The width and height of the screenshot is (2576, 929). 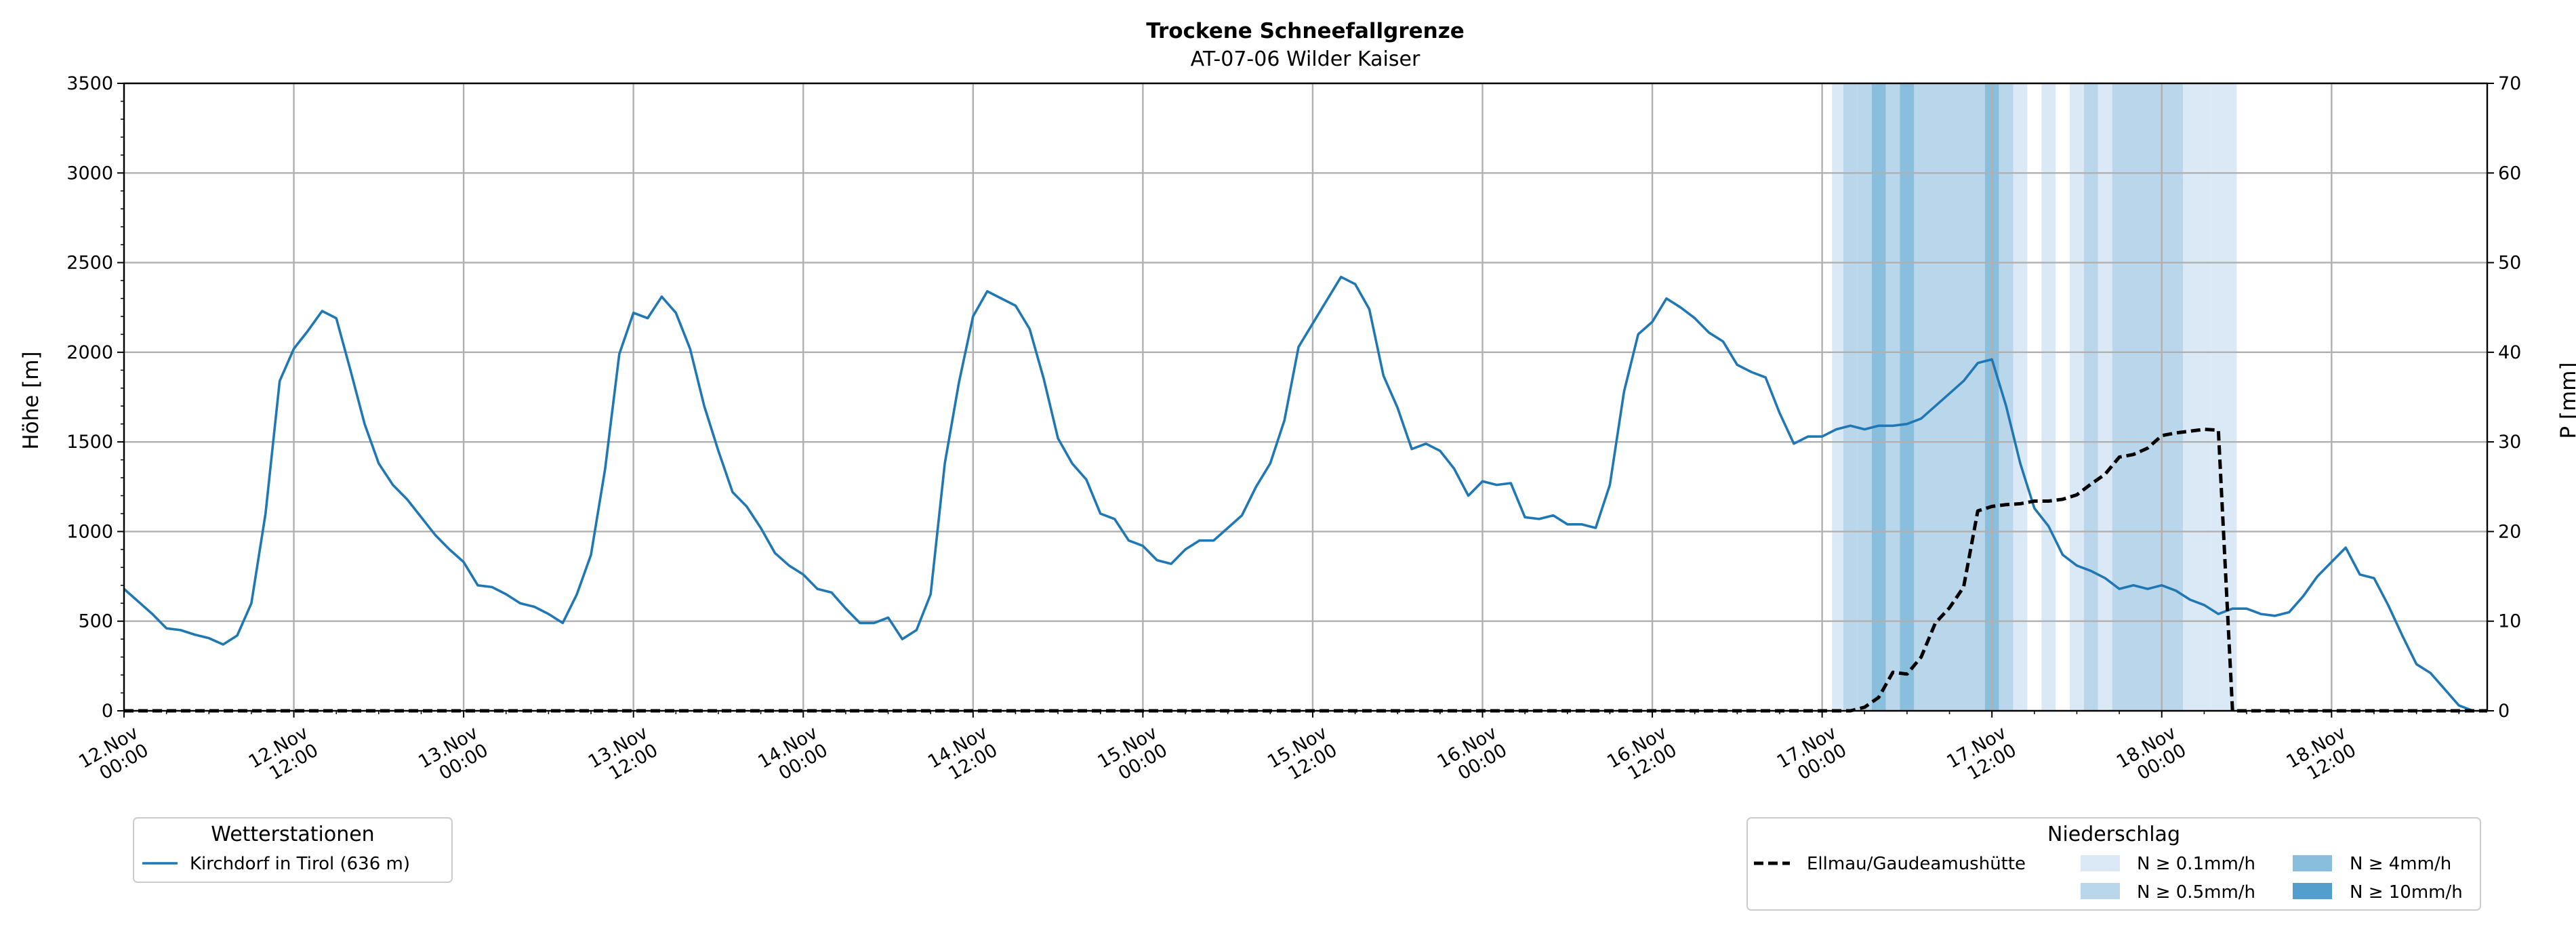 What do you see at coordinates (2566, 400) in the screenshot?
I see `y-axis-label-right: P [mm]` at bounding box center [2566, 400].